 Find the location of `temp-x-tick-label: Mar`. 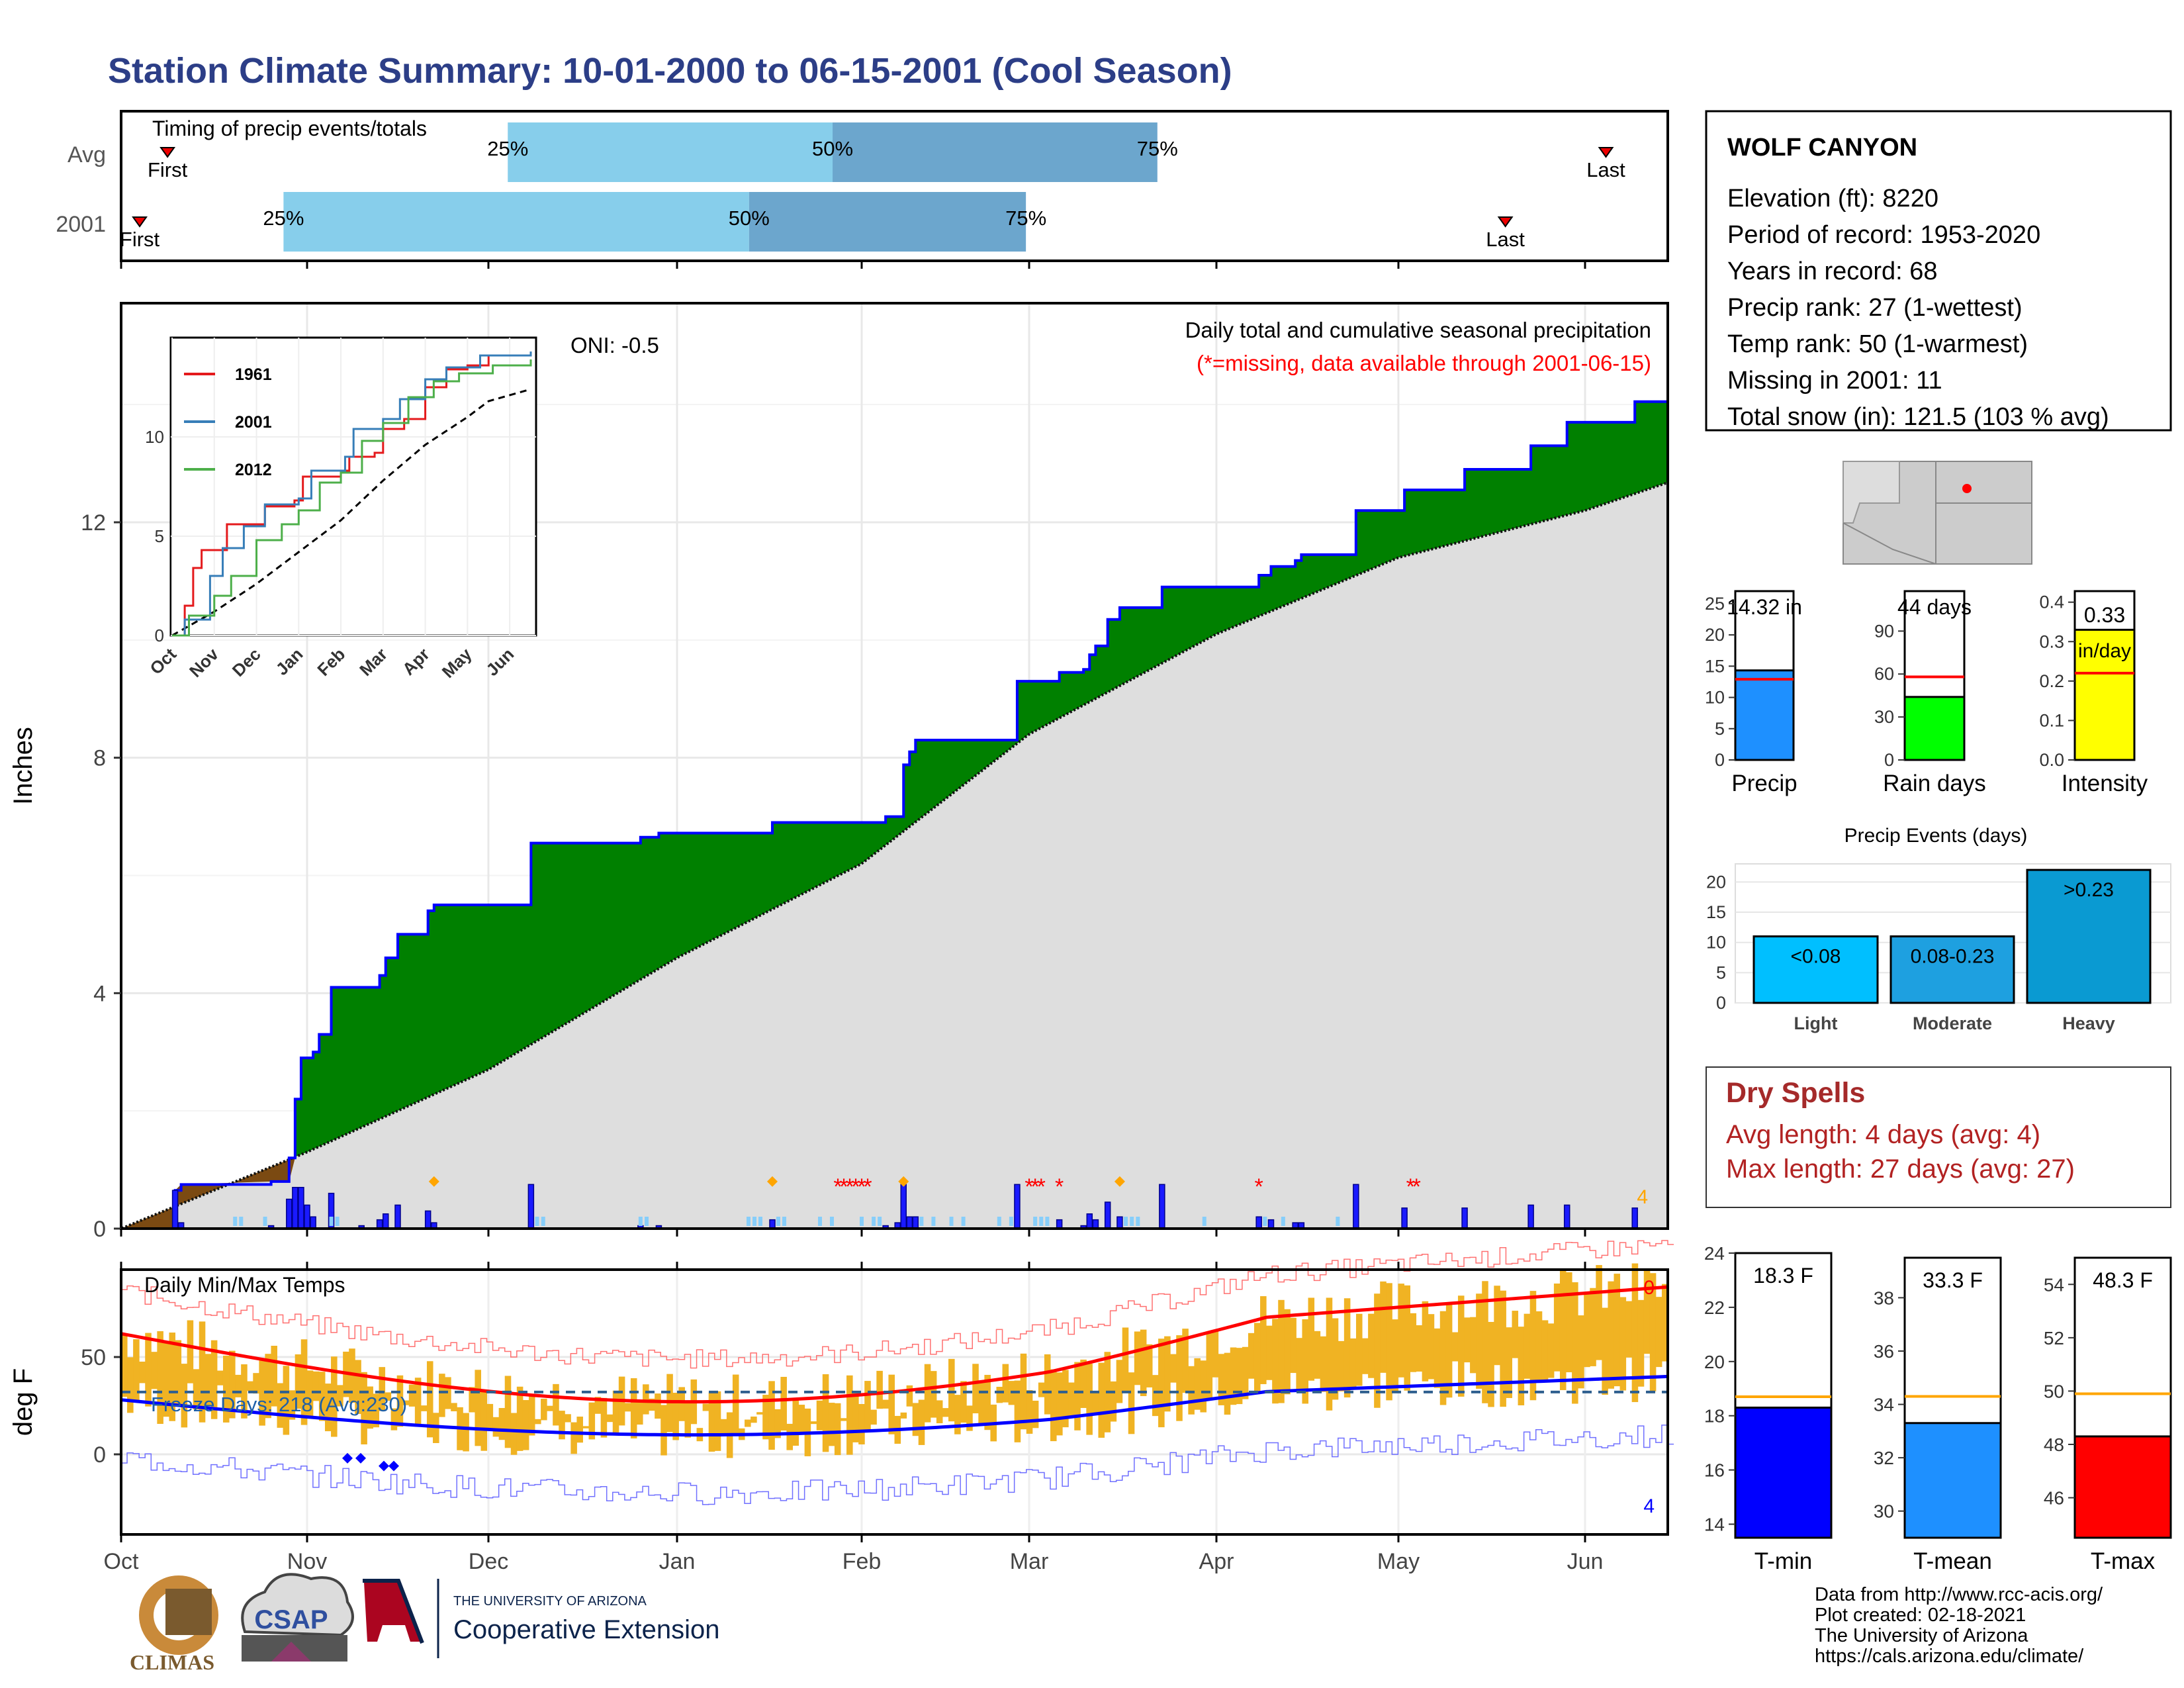

temp-x-tick-label: Mar is located at coordinates (1029, 1561).